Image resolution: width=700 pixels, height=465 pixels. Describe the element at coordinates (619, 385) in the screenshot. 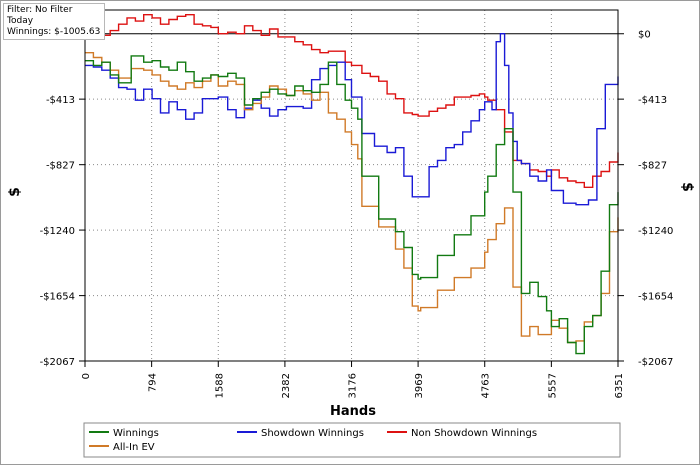

I see `x-tick-label: 6351` at that location.